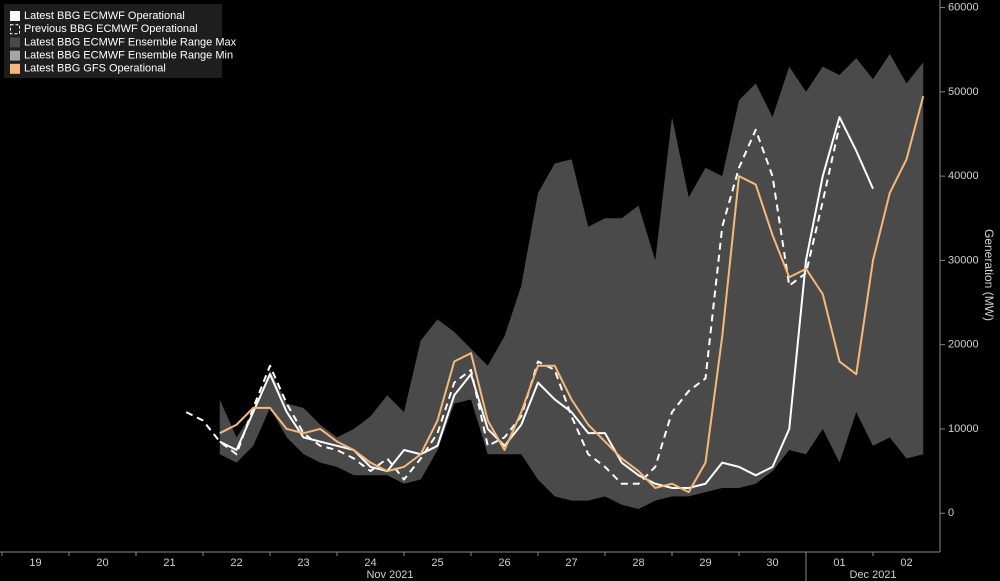  Describe the element at coordinates (389, 575) in the screenshot. I see `month-label: Nov 2021` at that location.